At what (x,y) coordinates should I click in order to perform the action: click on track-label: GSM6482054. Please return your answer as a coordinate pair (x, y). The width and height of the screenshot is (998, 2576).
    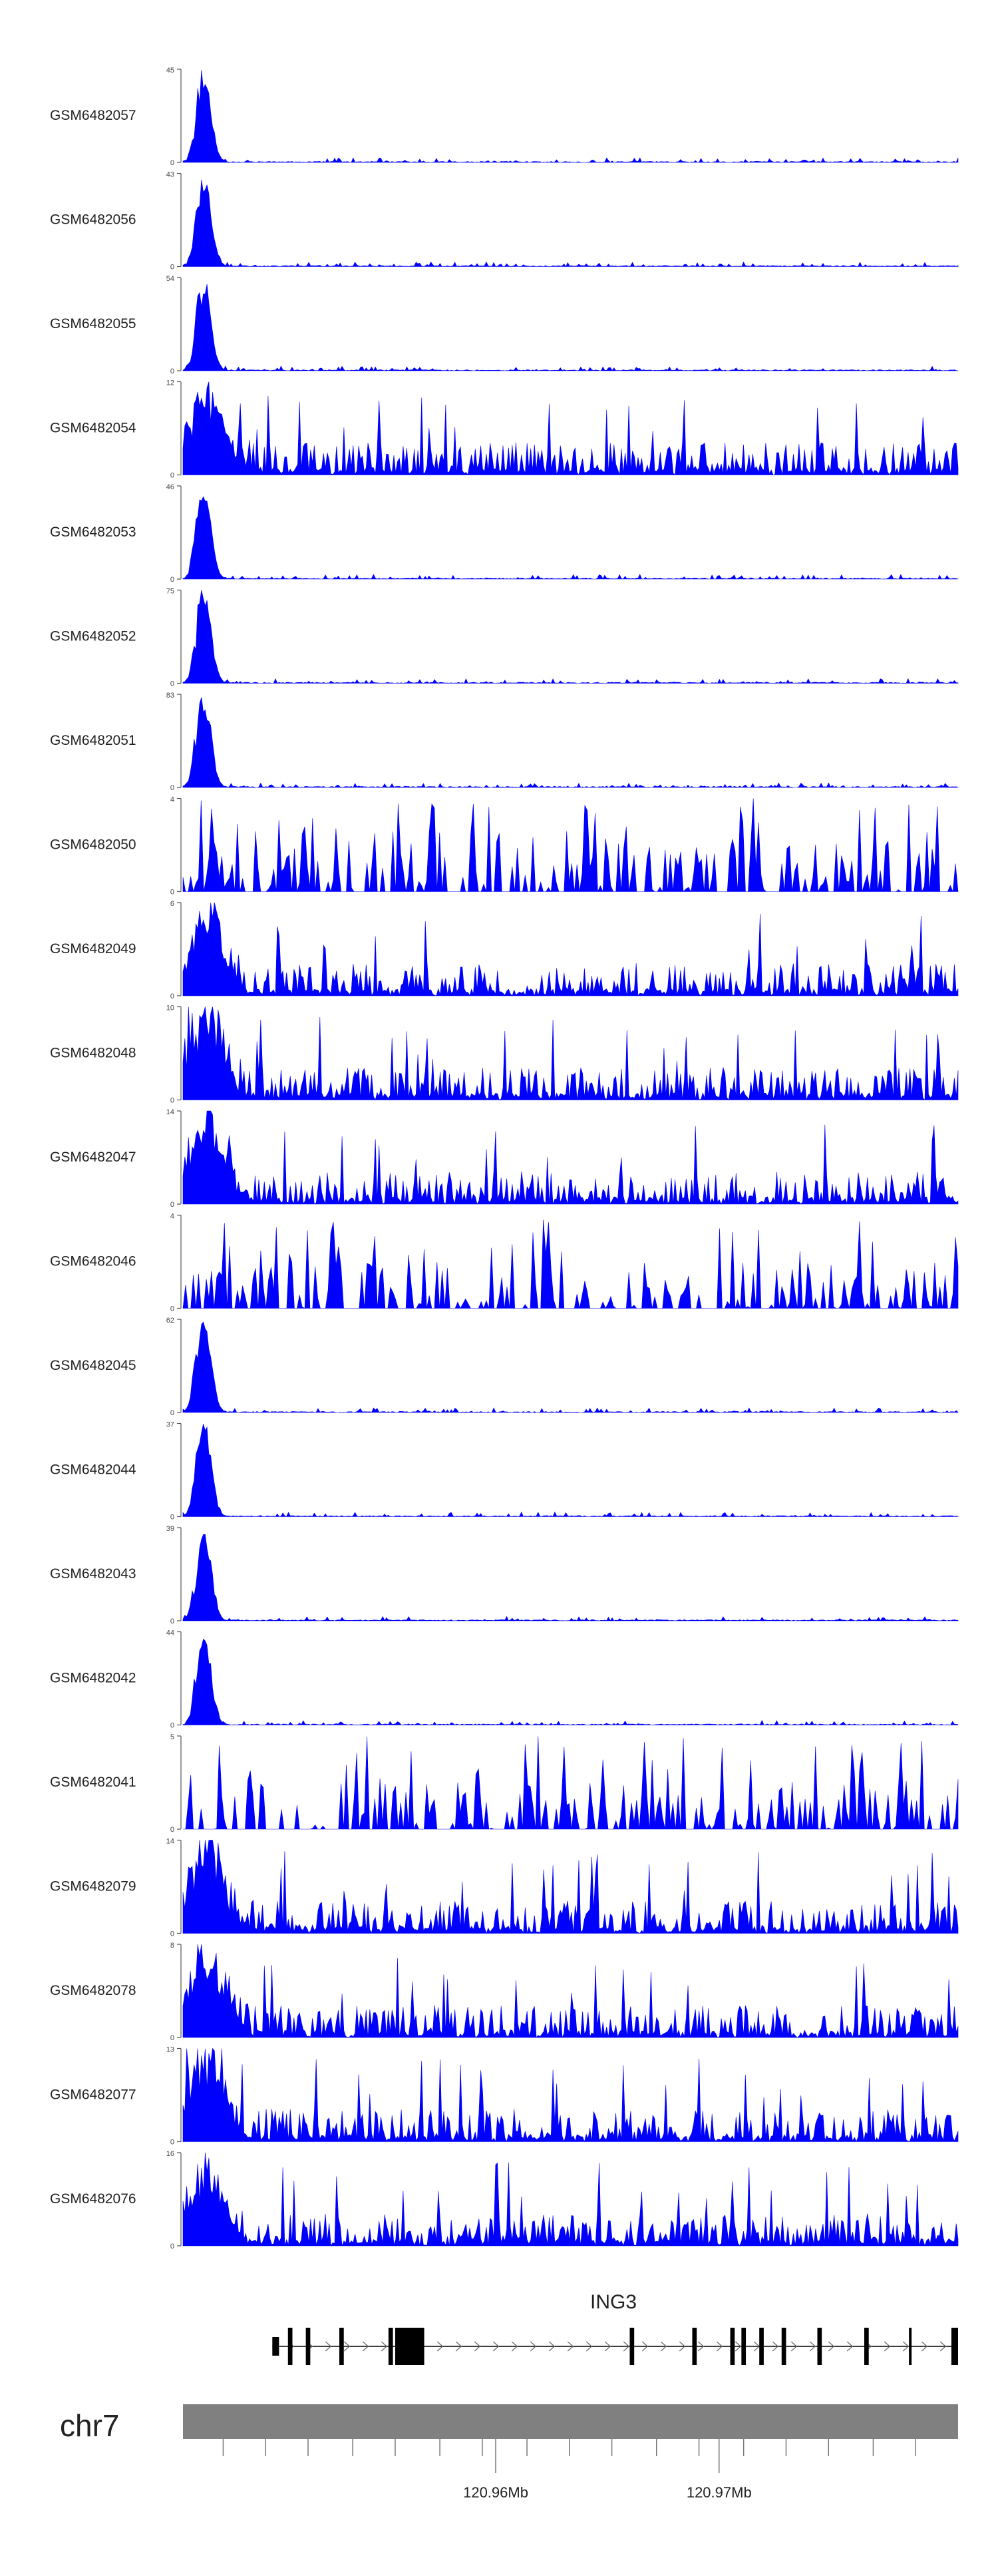
    Looking at the image, I should click on (93, 428).